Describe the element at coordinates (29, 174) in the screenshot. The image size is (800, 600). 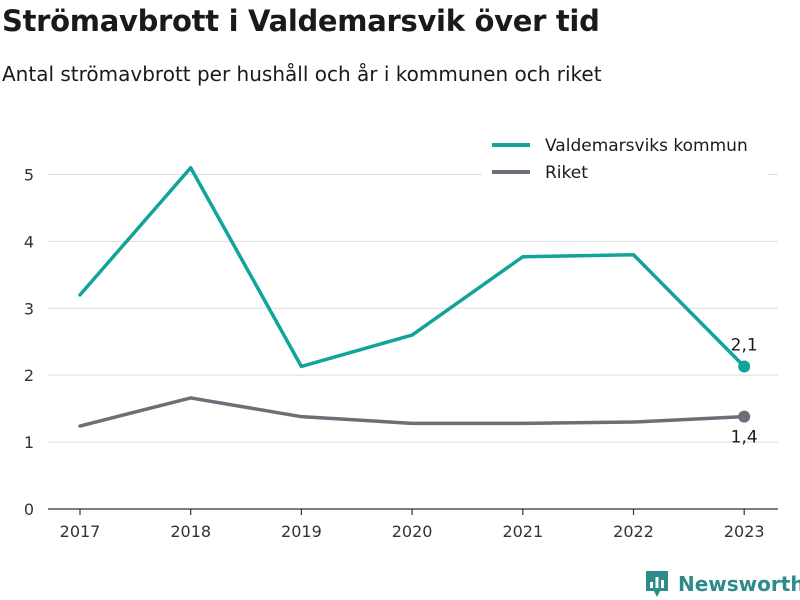
I see `y-tick-label: 5` at that location.